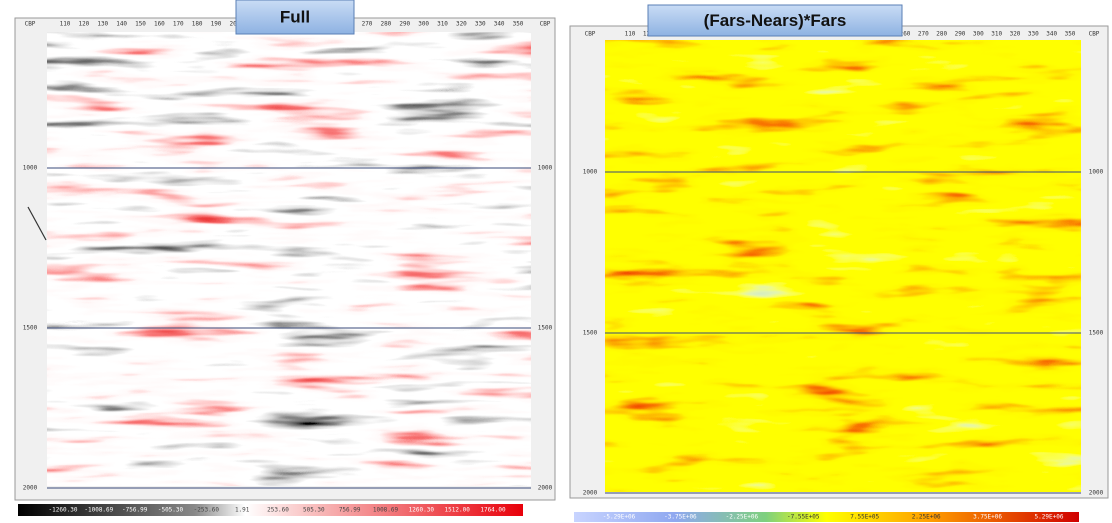  I want to click on colorbar-label: 1260.30, so click(422, 510).